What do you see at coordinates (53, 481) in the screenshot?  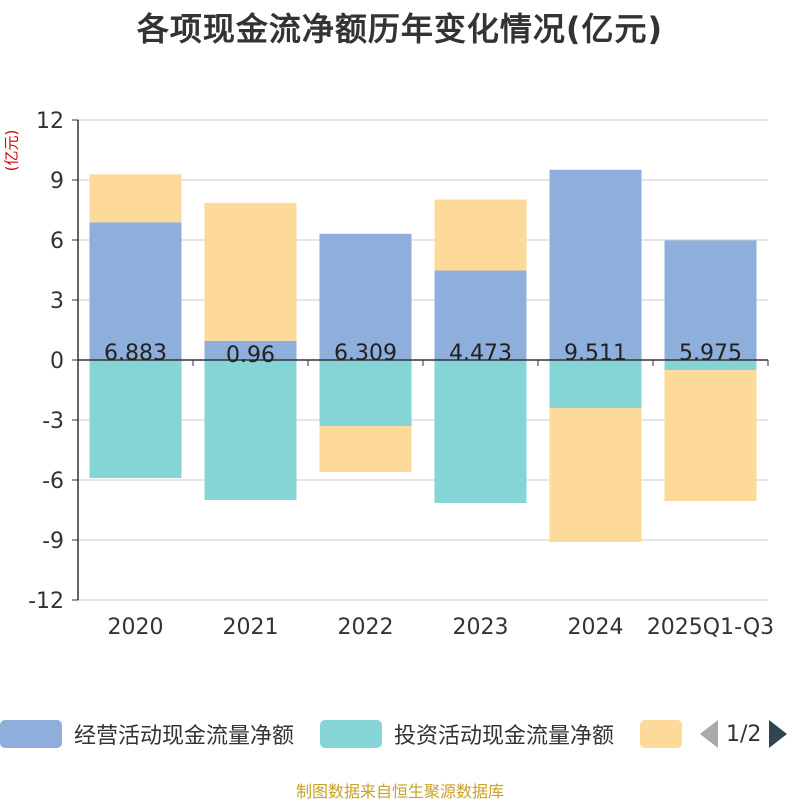 I see `y-tick-label: -6` at bounding box center [53, 481].